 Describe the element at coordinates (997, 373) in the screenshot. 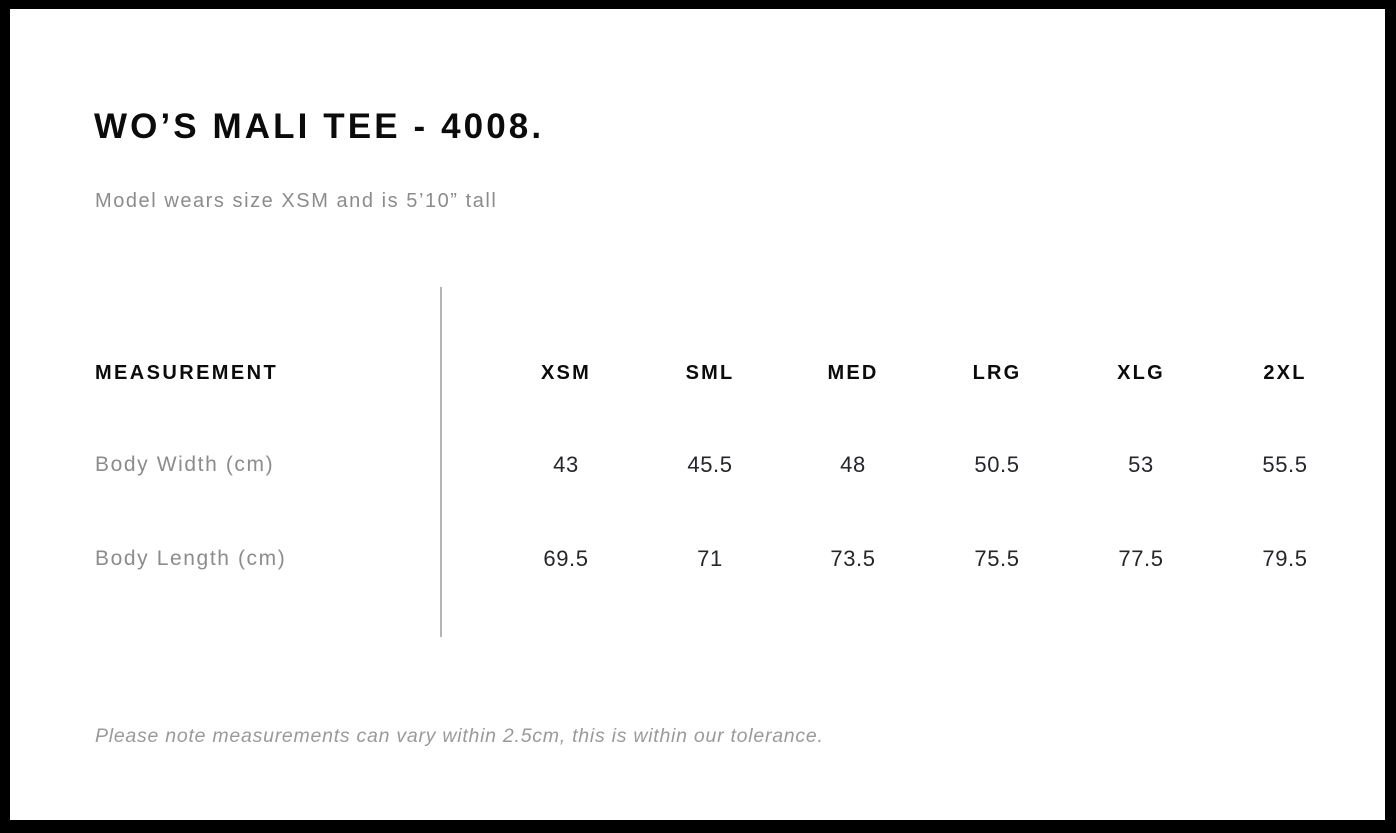

I see `column-header-lrg: LRG` at that location.